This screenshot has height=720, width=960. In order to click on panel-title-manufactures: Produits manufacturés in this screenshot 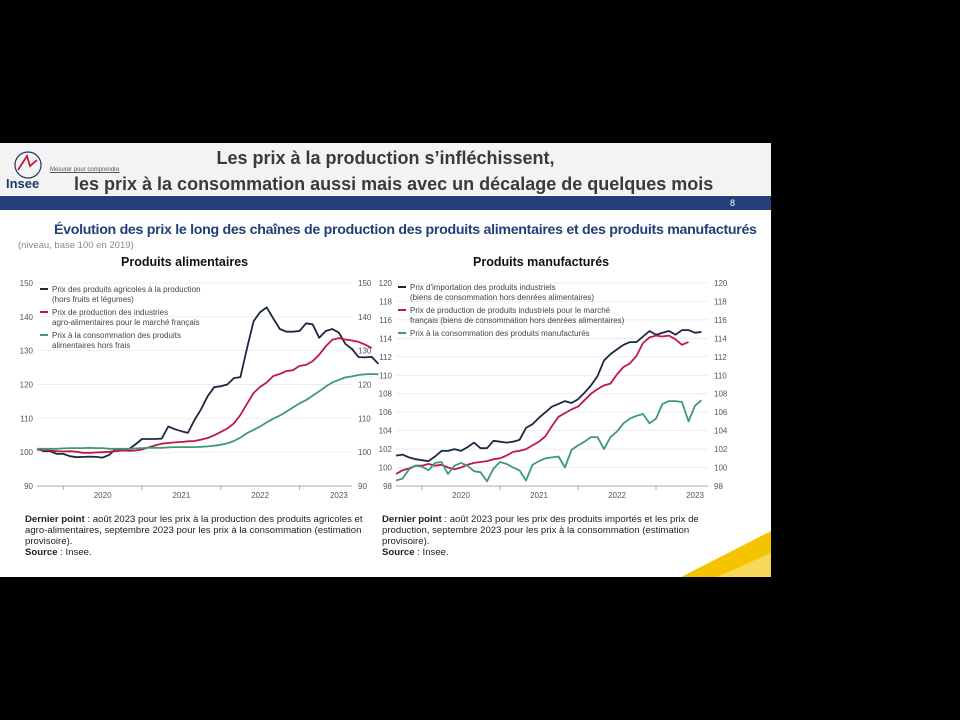, I will do `click(541, 262)`.